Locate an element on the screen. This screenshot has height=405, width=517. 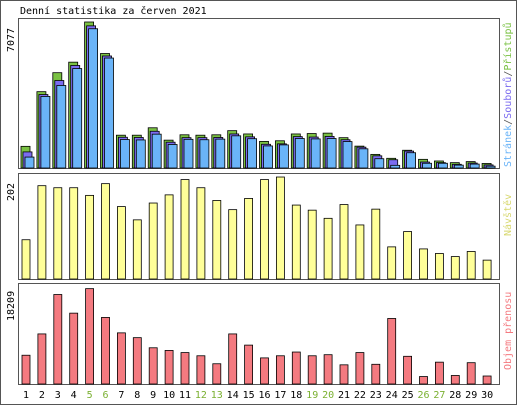
legend-kbytes: Objem přenosu is located at coordinates (508, 331).